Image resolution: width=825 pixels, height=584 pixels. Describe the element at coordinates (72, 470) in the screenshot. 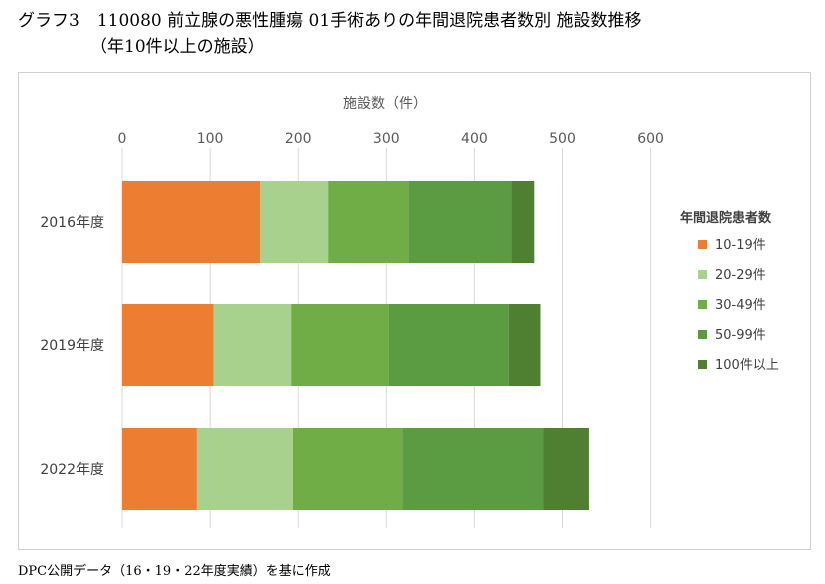

I see `category-label: 2022年度` at that location.